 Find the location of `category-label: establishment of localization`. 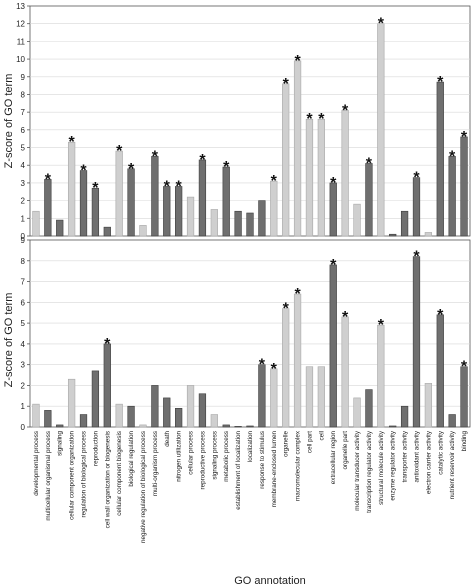

category-label: establishment of localization is located at coordinates (238, 470).